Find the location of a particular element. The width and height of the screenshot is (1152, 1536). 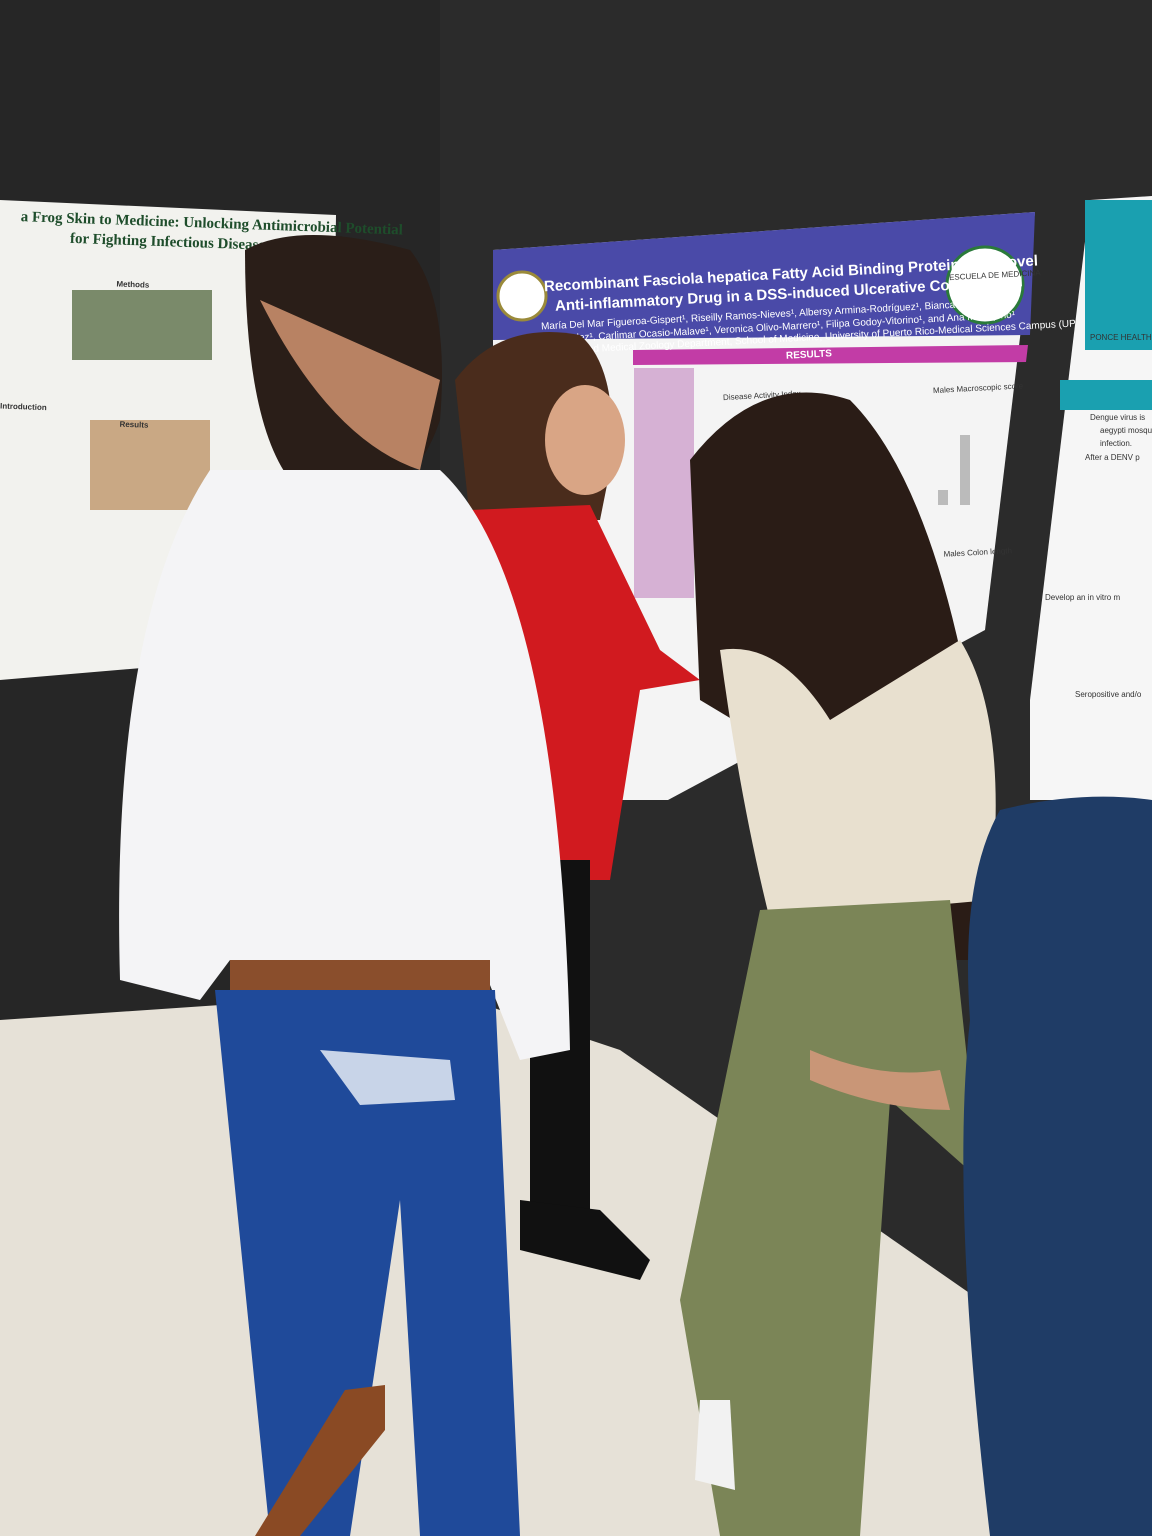

logo-text: PONCE HEALTH is located at coordinates (1121, 337).